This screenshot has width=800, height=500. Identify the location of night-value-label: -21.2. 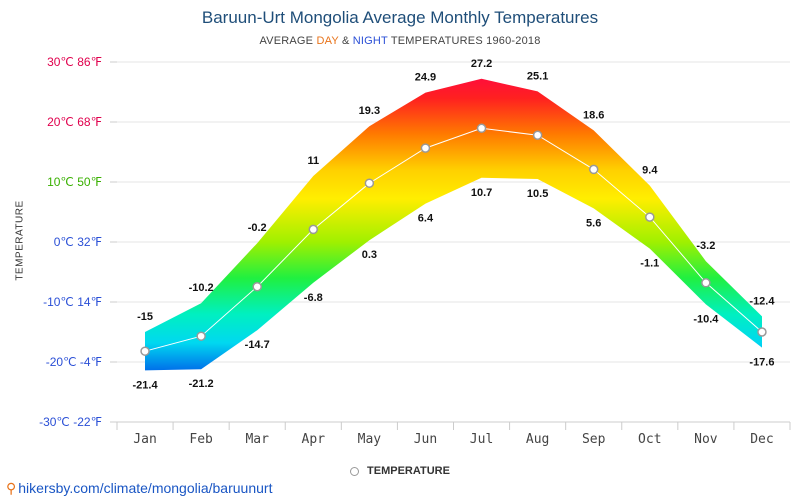
(201, 384).